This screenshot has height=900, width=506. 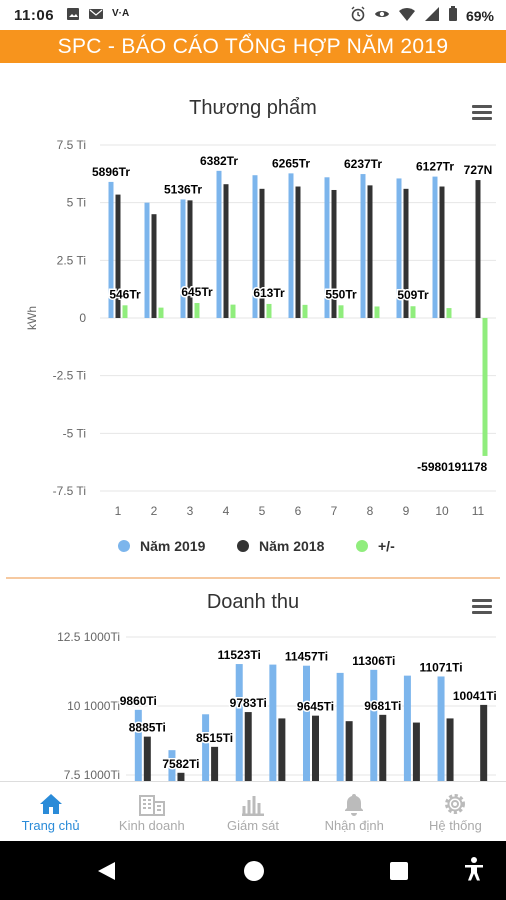 What do you see at coordinates (474, 869) in the screenshot?
I see `accessibility-icon` at bounding box center [474, 869].